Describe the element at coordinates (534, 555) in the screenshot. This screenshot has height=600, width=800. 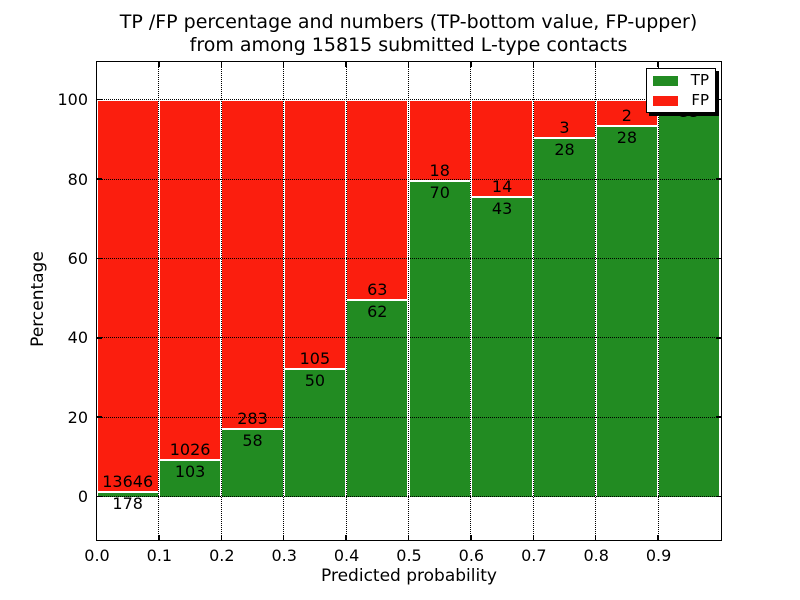
I see `x-tick-label: 0.7` at that location.